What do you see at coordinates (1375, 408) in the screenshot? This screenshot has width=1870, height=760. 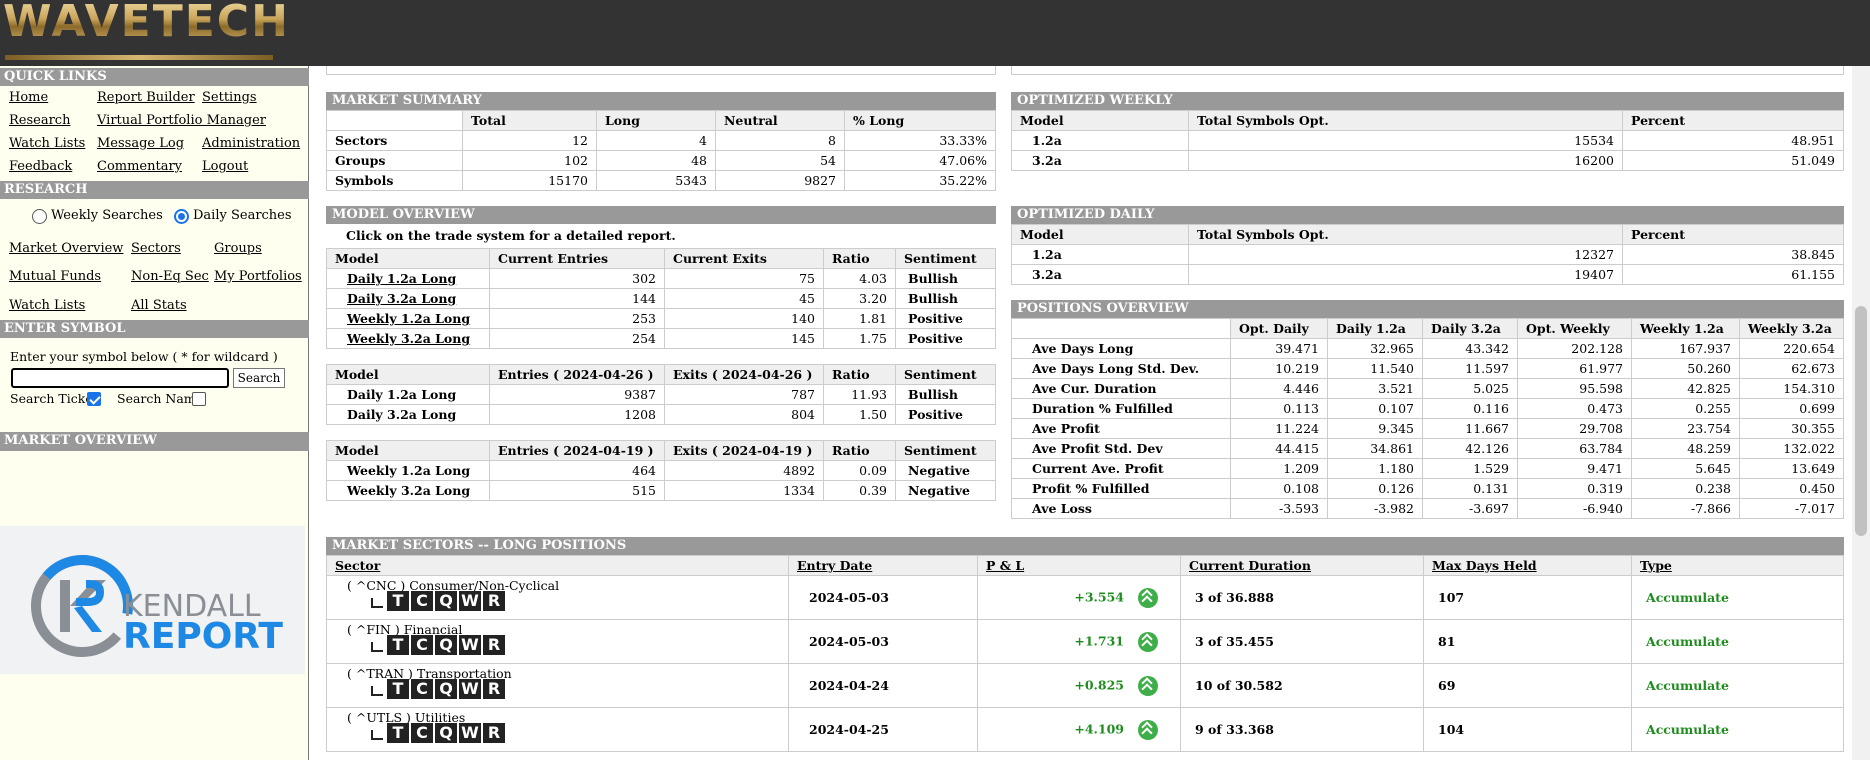 I see `po-value: 0.107` at bounding box center [1375, 408].